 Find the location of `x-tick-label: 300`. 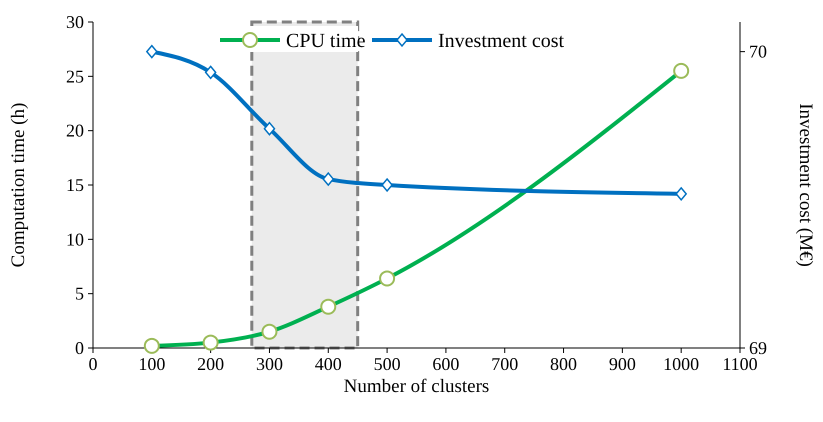

x-tick-label: 300 is located at coordinates (269, 364).